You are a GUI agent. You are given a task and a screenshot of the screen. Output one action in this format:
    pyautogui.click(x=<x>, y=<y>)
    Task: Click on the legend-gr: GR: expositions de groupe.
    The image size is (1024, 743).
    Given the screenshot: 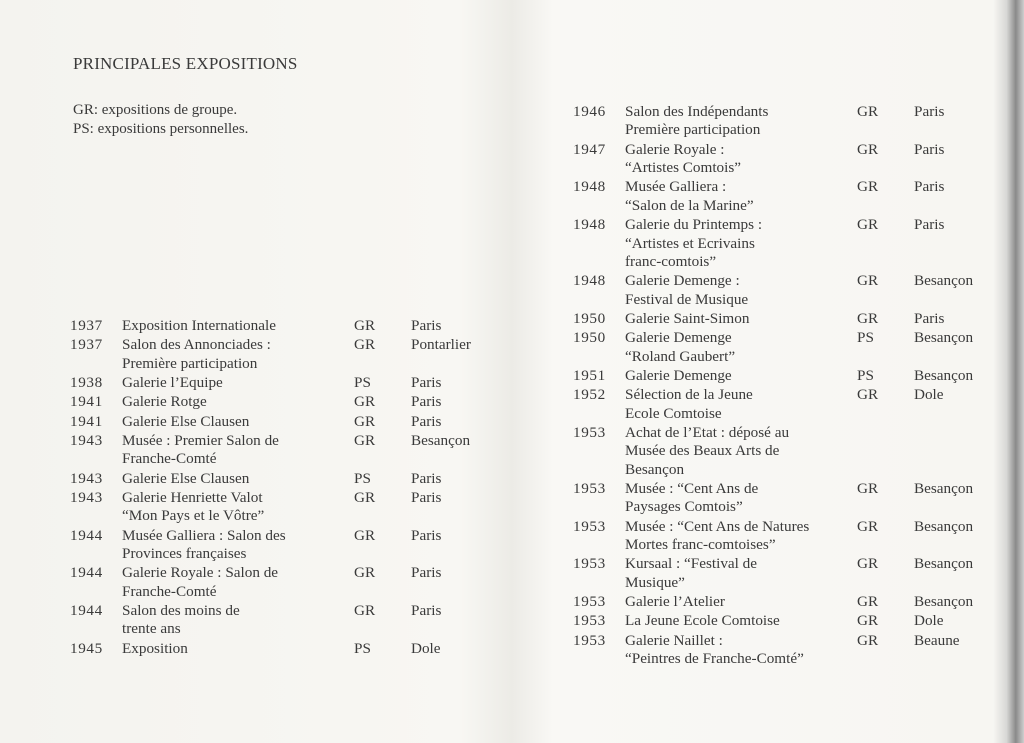 What is the action you would take?
    pyautogui.click(x=155, y=110)
    